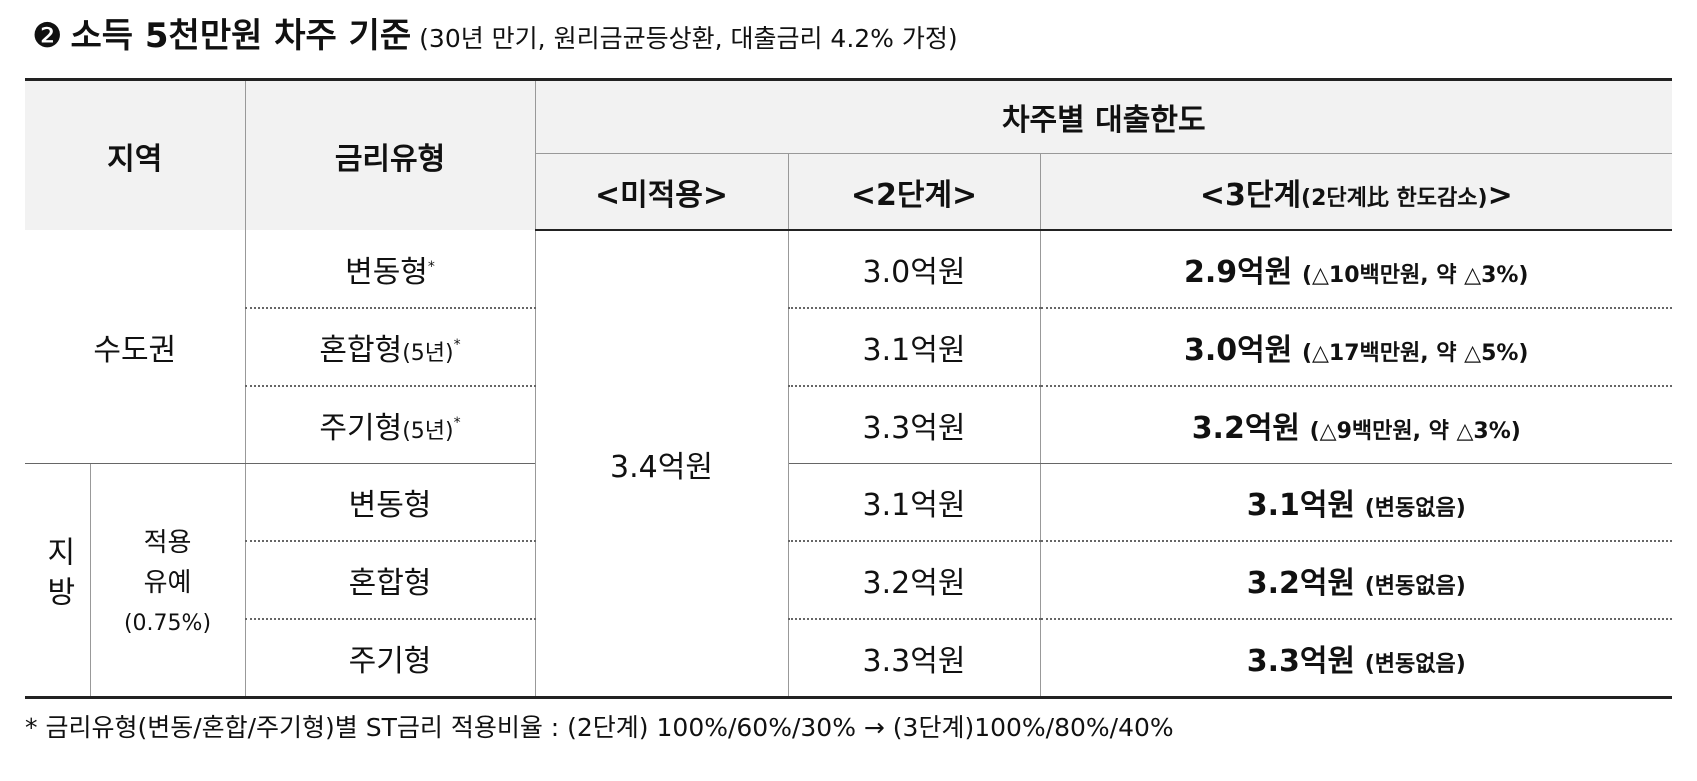  I want to click on stage2-cell: 3.2억원, so click(914, 580).